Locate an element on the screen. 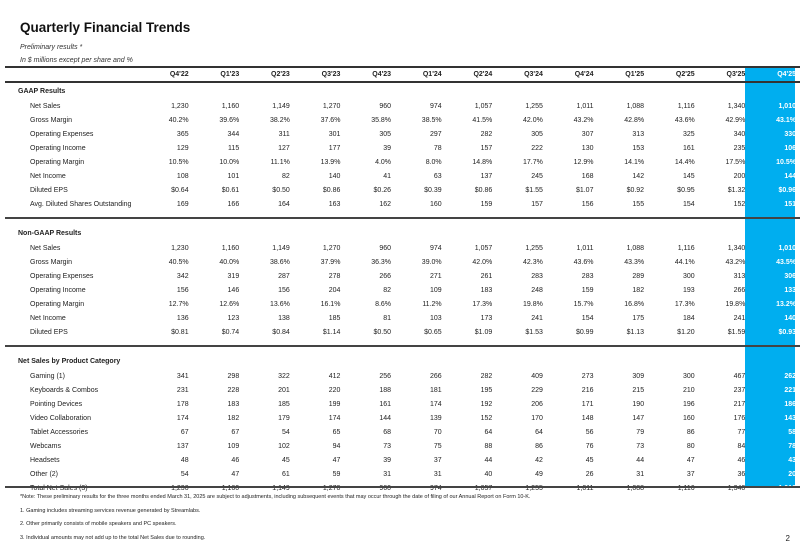  value-cell: 151 is located at coordinates (790, 204).